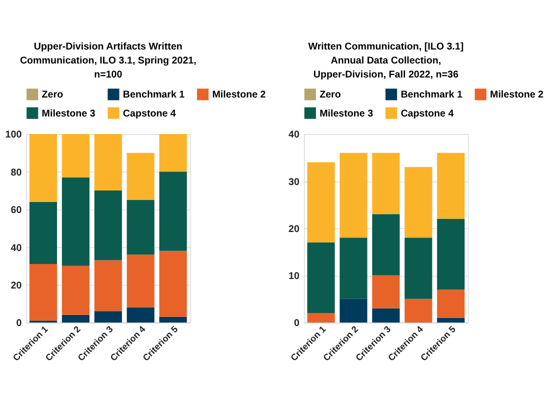  Describe the element at coordinates (108, 61) in the screenshot. I see `chart-title: Upper-Division Artifacts Written Communication, ILO 3.1, Spring 2021, n=100` at that location.